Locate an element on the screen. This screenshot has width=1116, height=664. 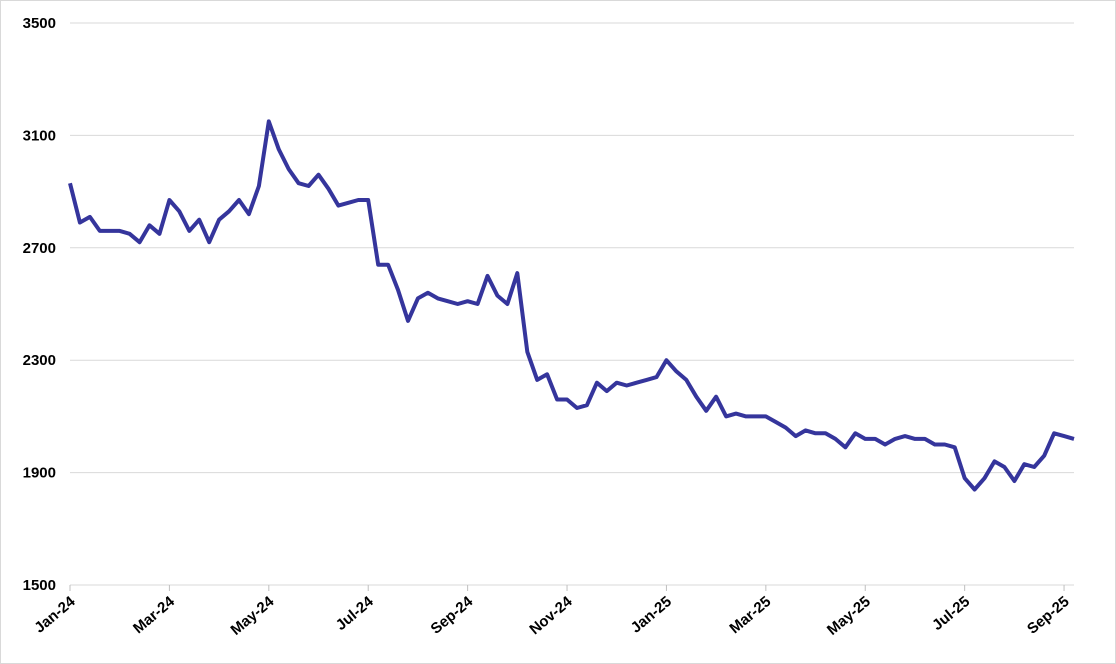
y-tick-label: 2700 is located at coordinates (39, 248).